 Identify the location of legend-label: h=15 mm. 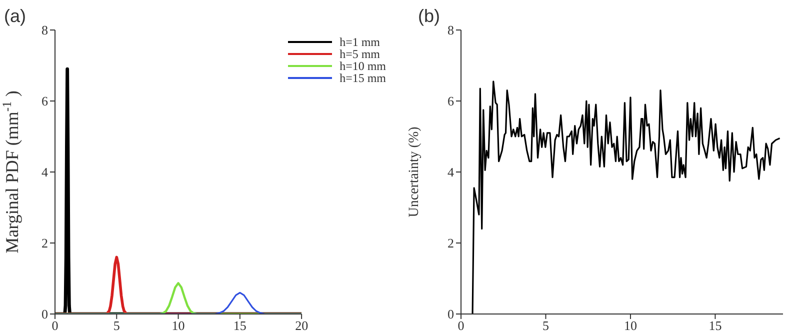
(363, 78).